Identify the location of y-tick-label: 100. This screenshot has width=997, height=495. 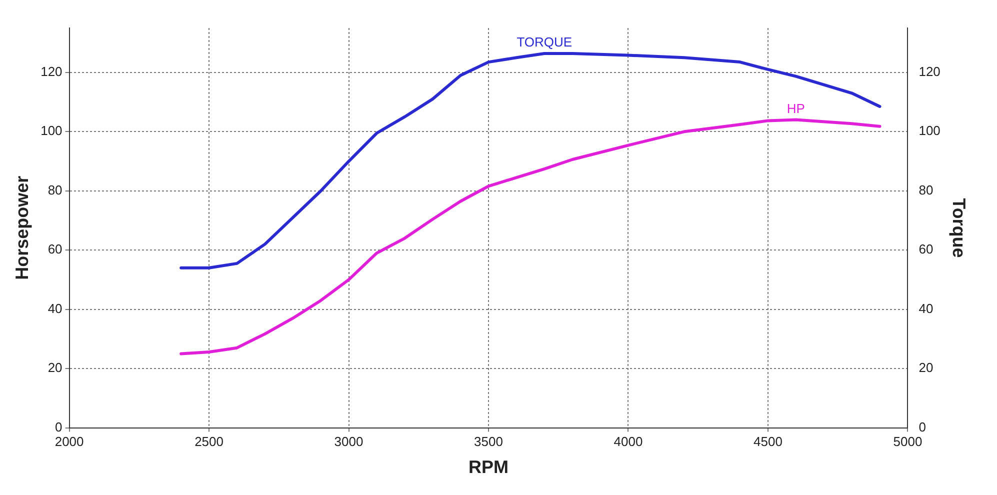
(51, 130).